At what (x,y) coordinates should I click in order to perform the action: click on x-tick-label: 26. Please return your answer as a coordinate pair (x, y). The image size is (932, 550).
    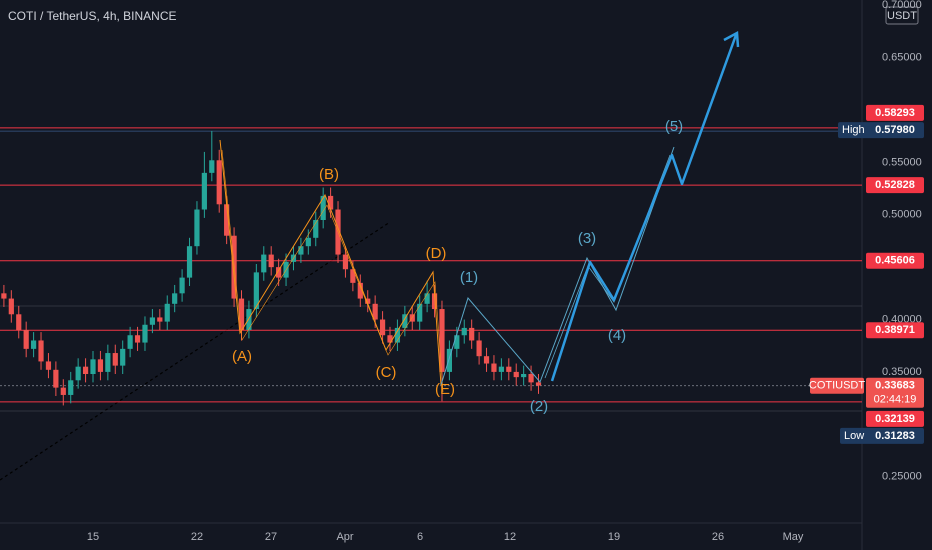
    Looking at the image, I should click on (718, 537).